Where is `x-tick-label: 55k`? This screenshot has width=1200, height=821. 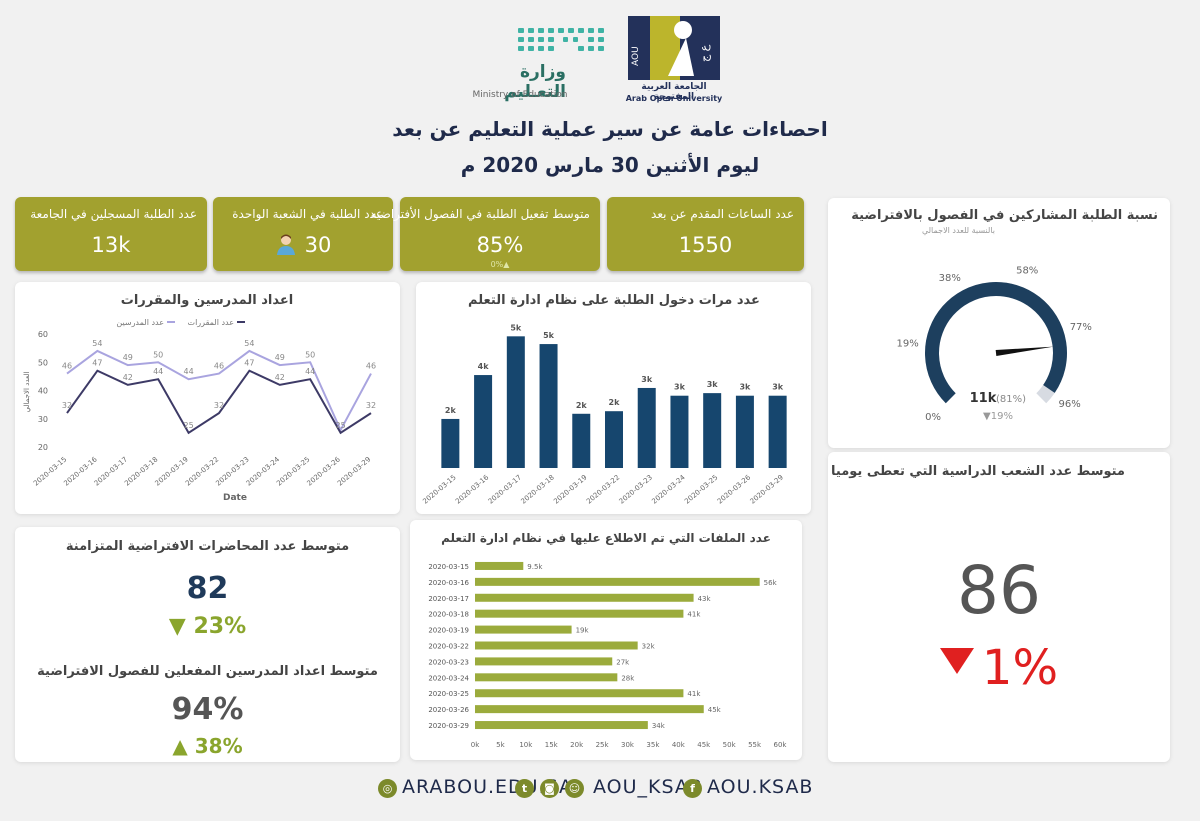
x-tick-label: 55k is located at coordinates (755, 745).